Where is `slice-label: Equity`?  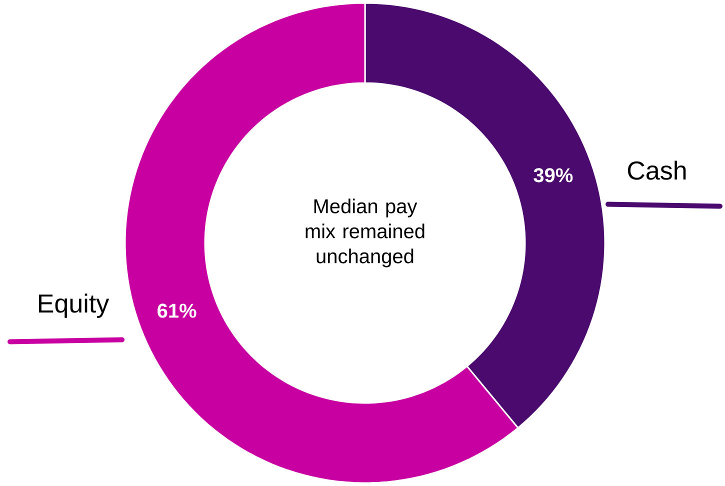
slice-label: Equity is located at coordinates (74, 306).